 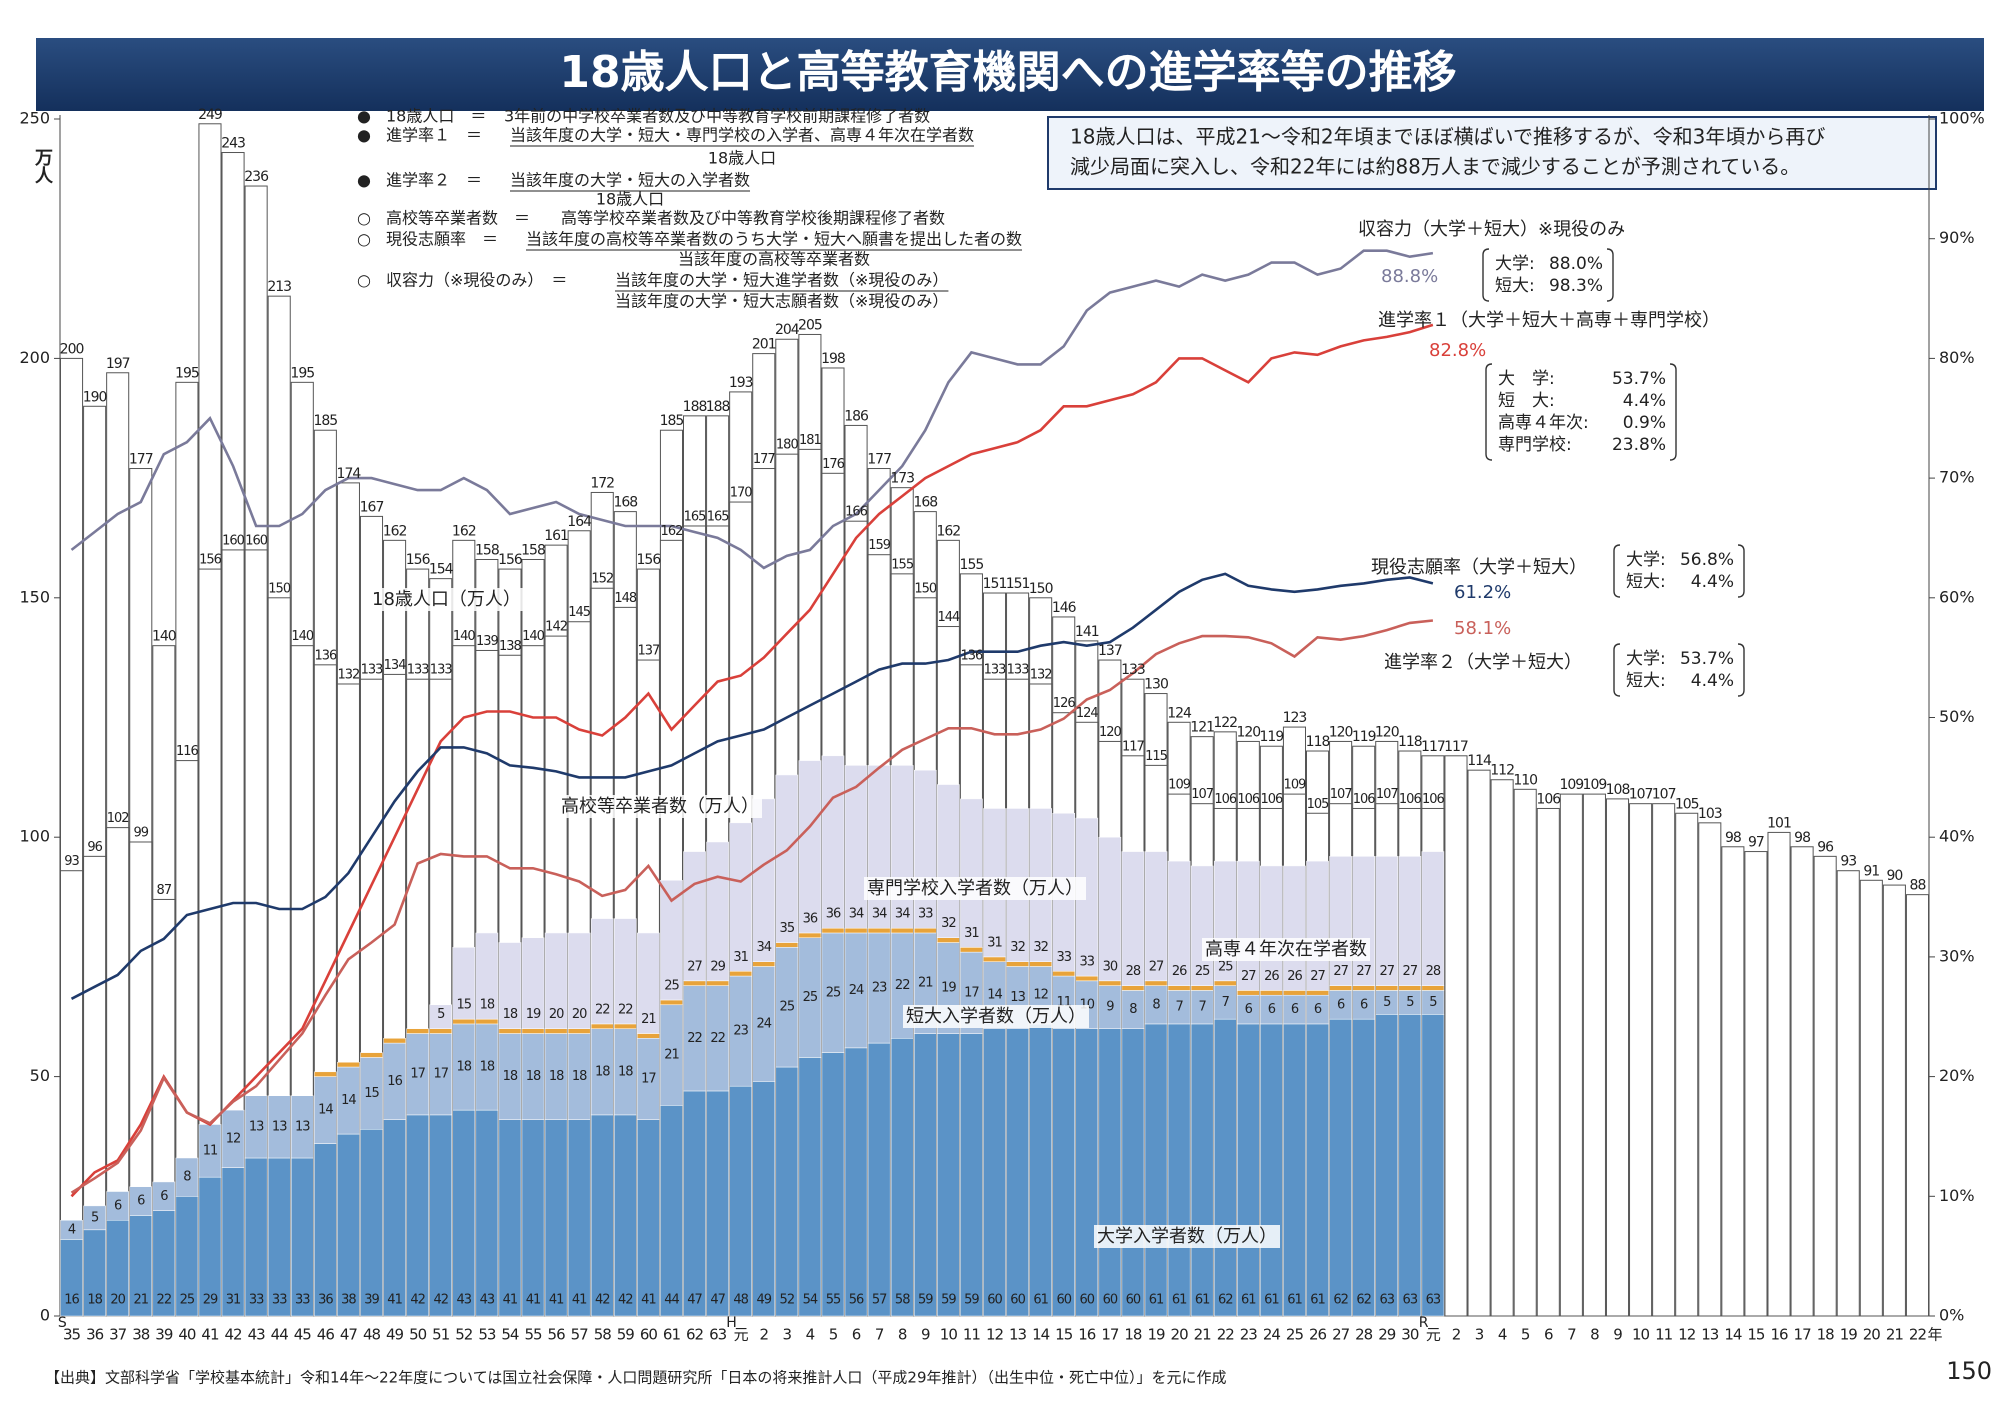 What do you see at coordinates (833, 359) in the screenshot?
I see `data-label: 198` at bounding box center [833, 359].